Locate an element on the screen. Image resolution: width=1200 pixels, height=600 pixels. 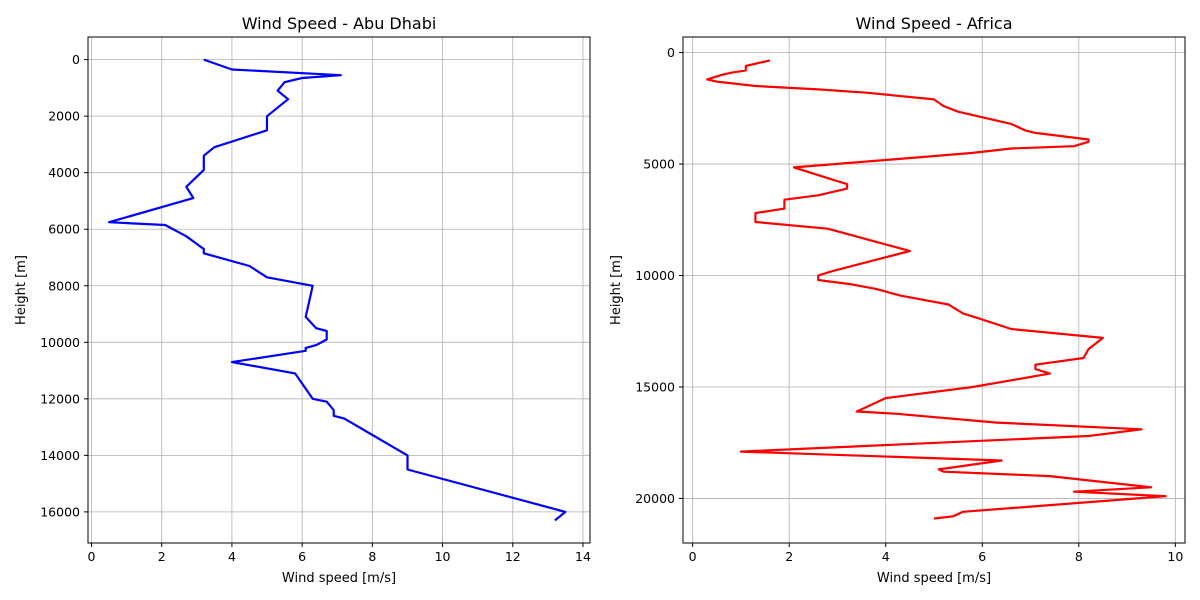
x-tick-label: 12 is located at coordinates (513, 556).